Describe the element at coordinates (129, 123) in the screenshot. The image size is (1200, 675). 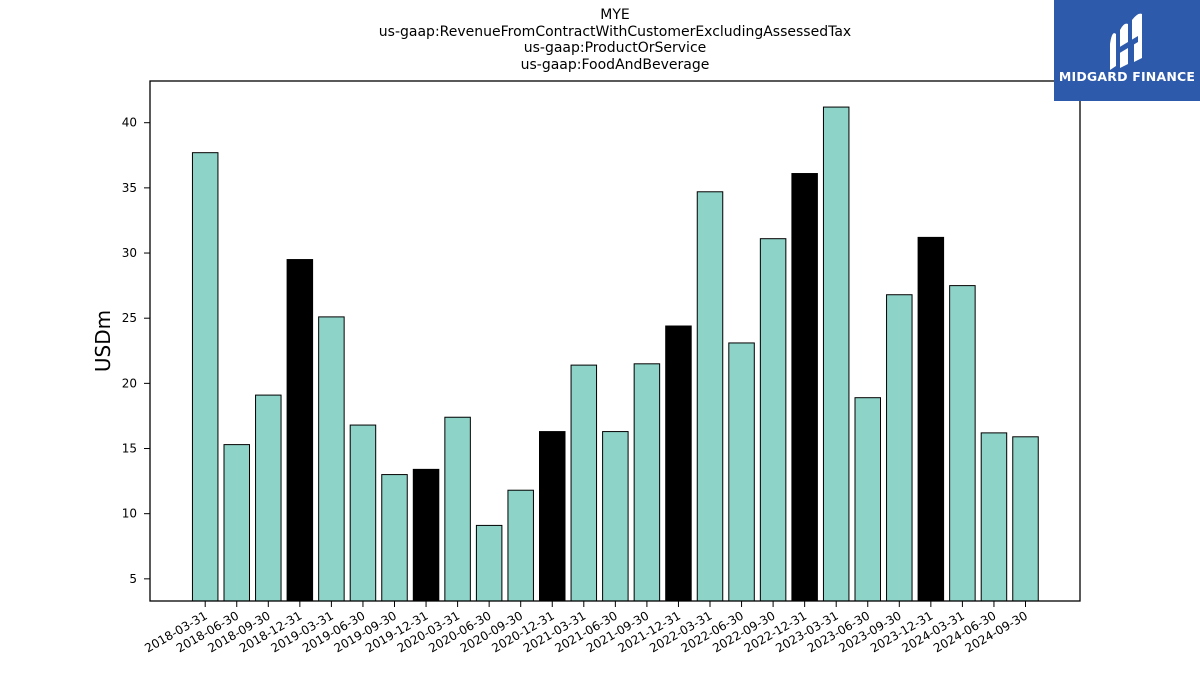
I see `y-tick-label: 40` at that location.